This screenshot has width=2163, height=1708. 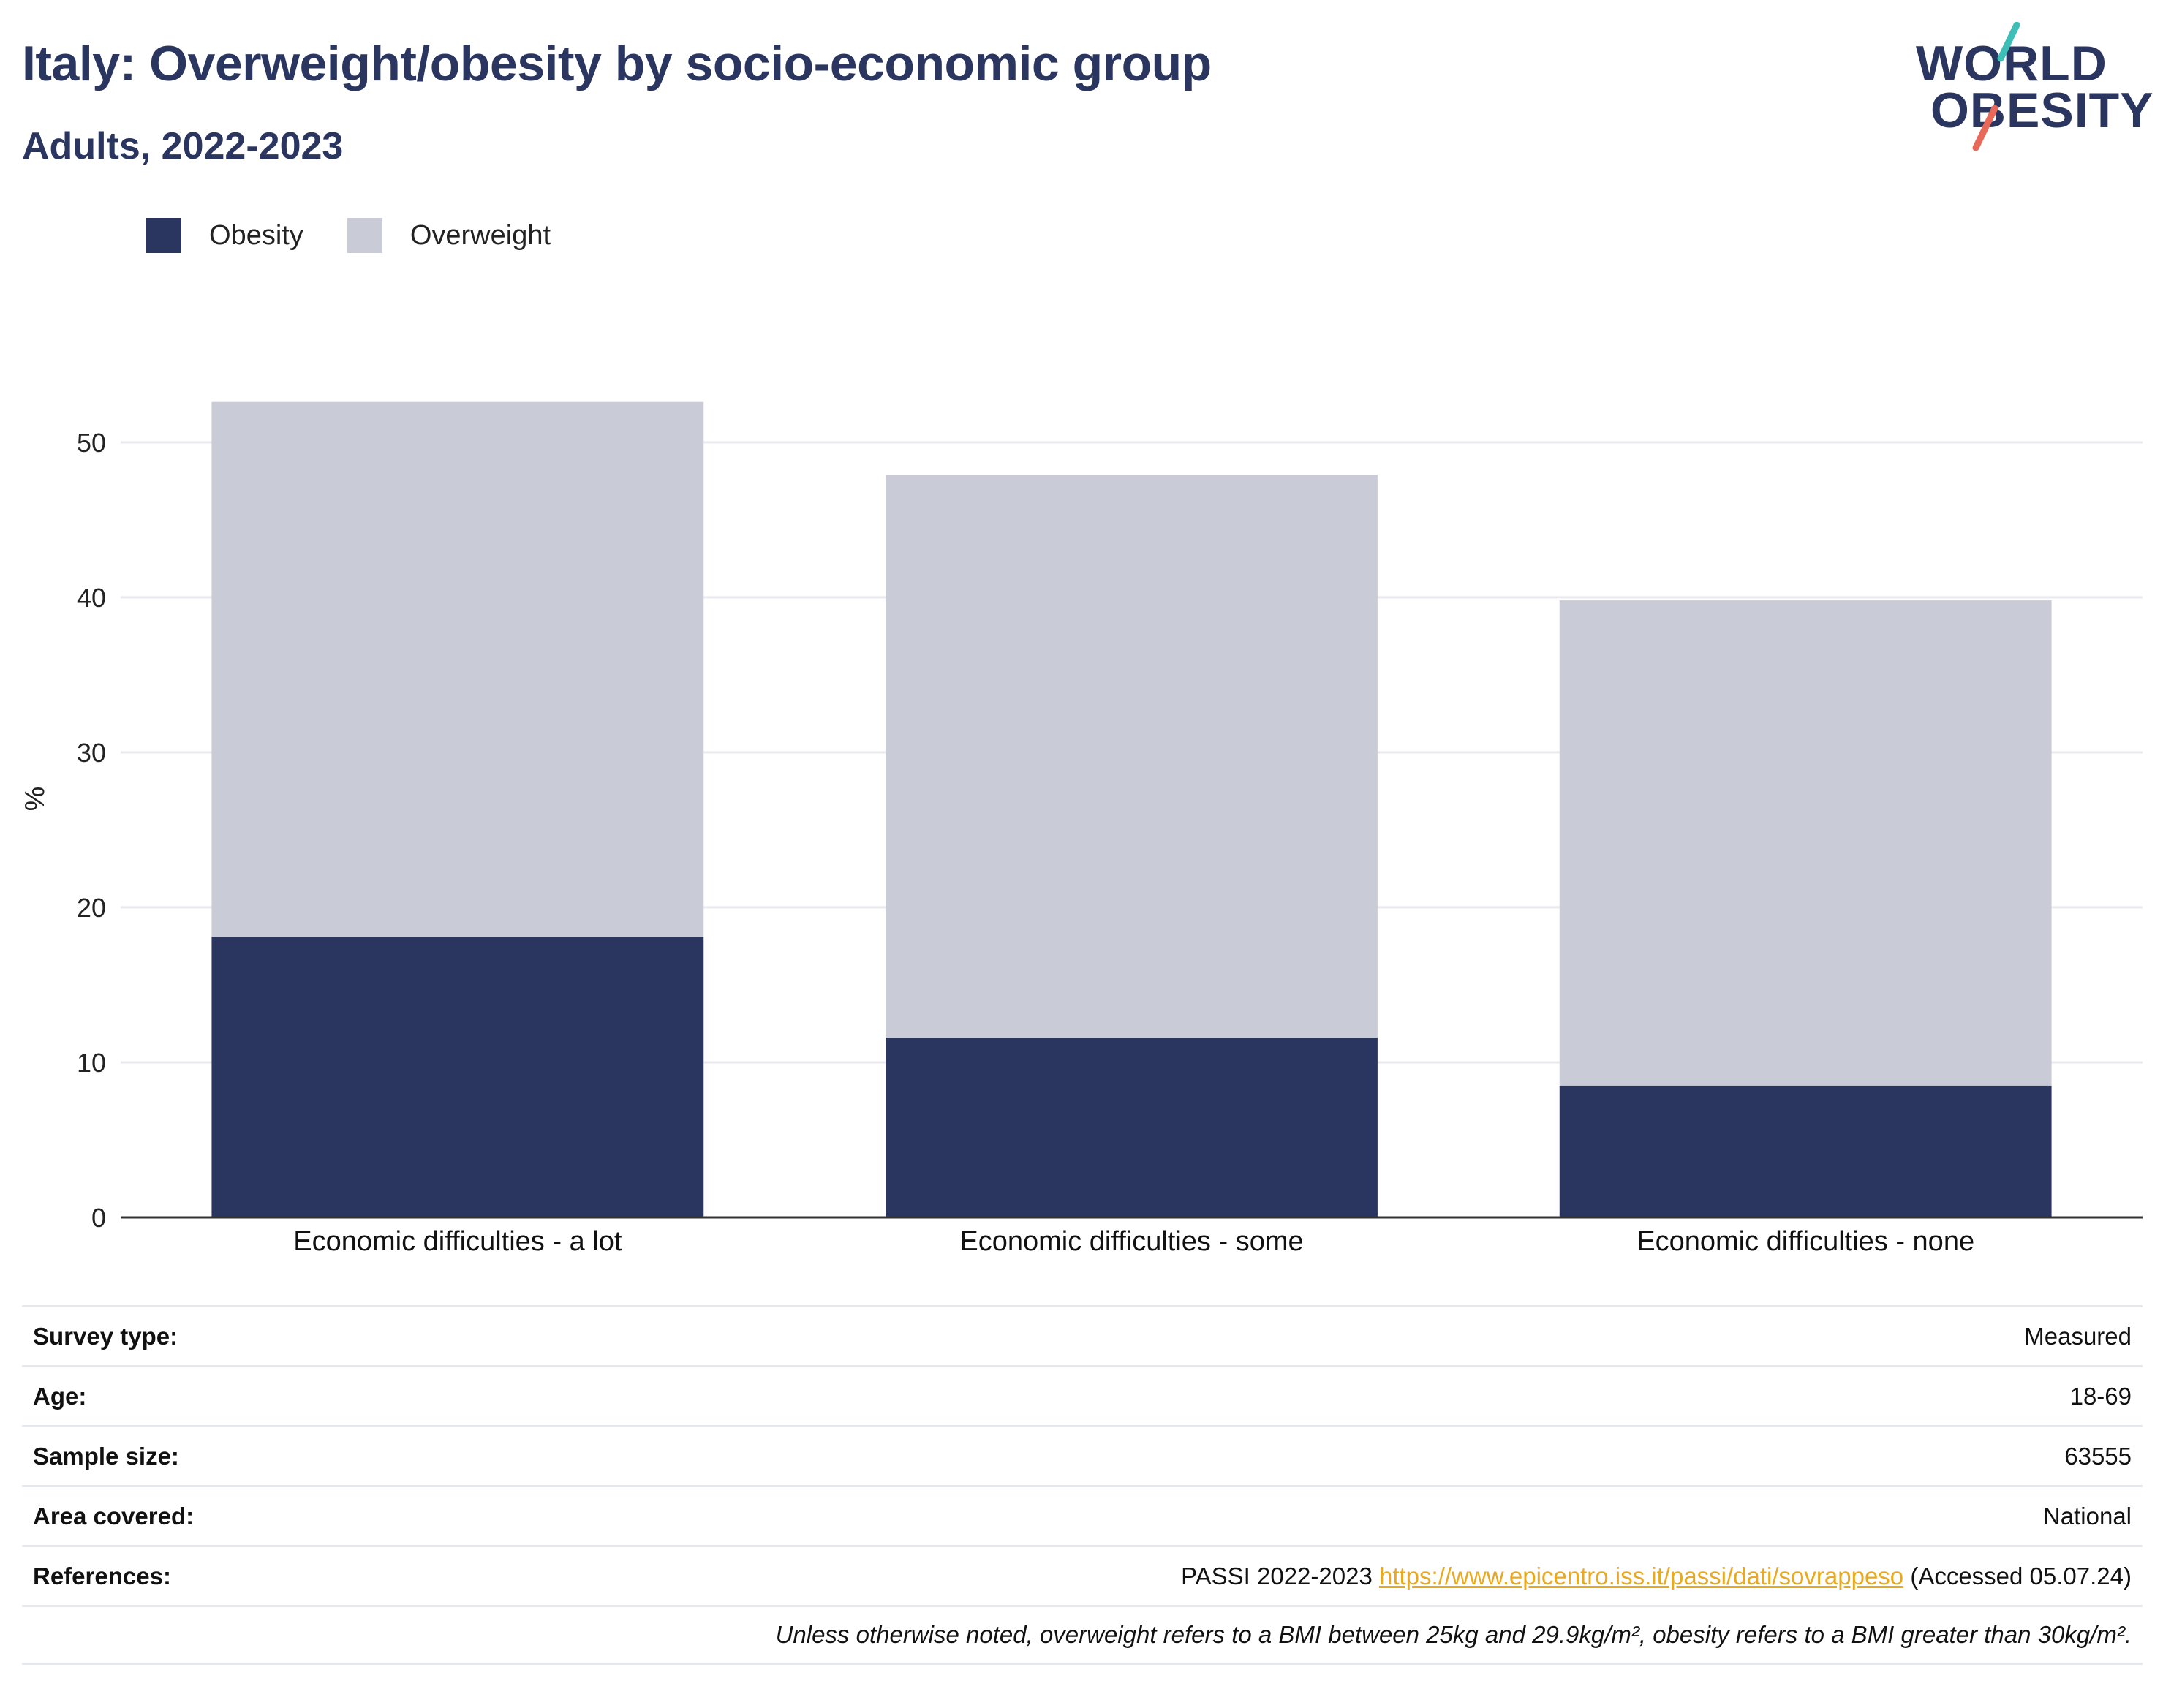 What do you see at coordinates (2087, 1516) in the screenshot?
I see `meta-value-area: National` at bounding box center [2087, 1516].